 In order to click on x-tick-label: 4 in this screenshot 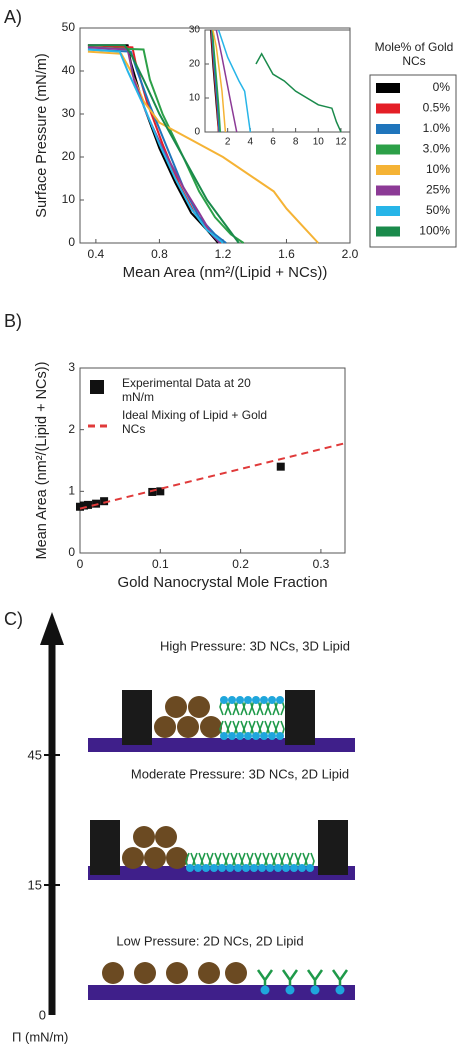, I will do `click(251, 142)`.